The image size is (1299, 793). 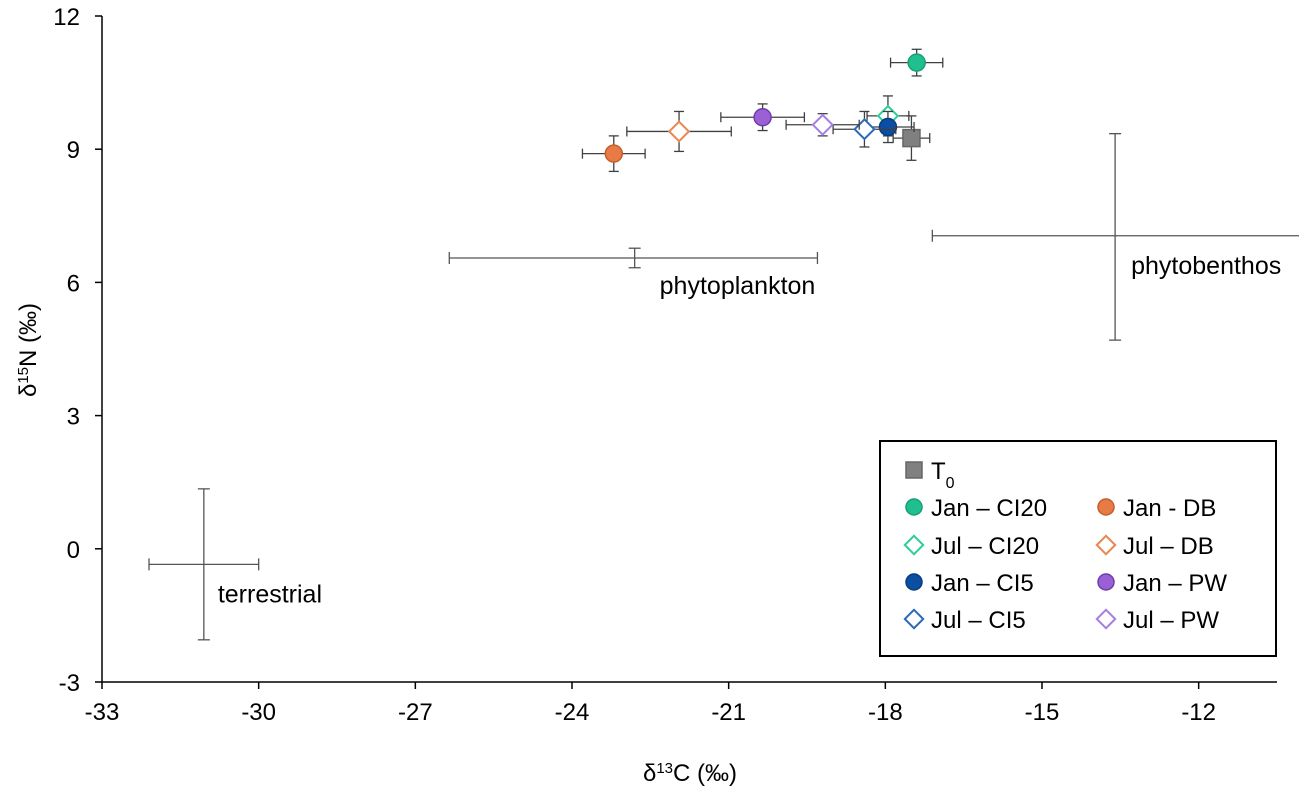 I want to click on marker-jan_pw, so click(x=762, y=117).